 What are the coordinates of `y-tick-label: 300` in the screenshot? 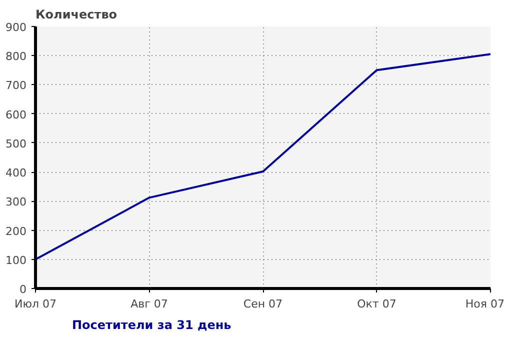 It's located at (16, 202).